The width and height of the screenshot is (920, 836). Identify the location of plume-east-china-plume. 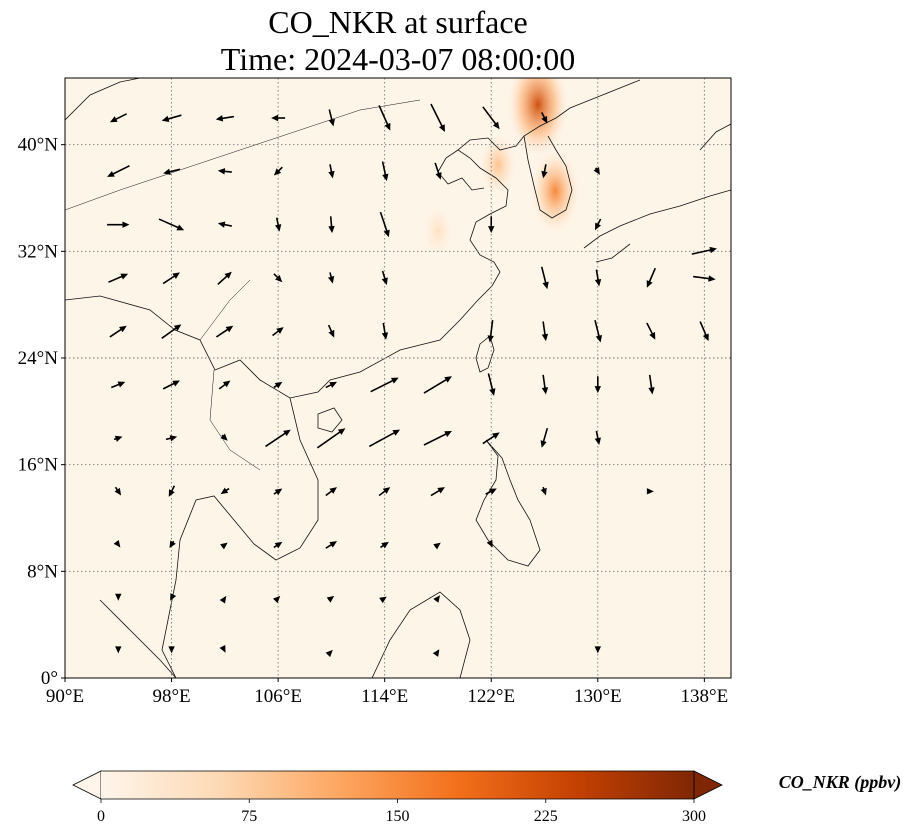
(438, 231).